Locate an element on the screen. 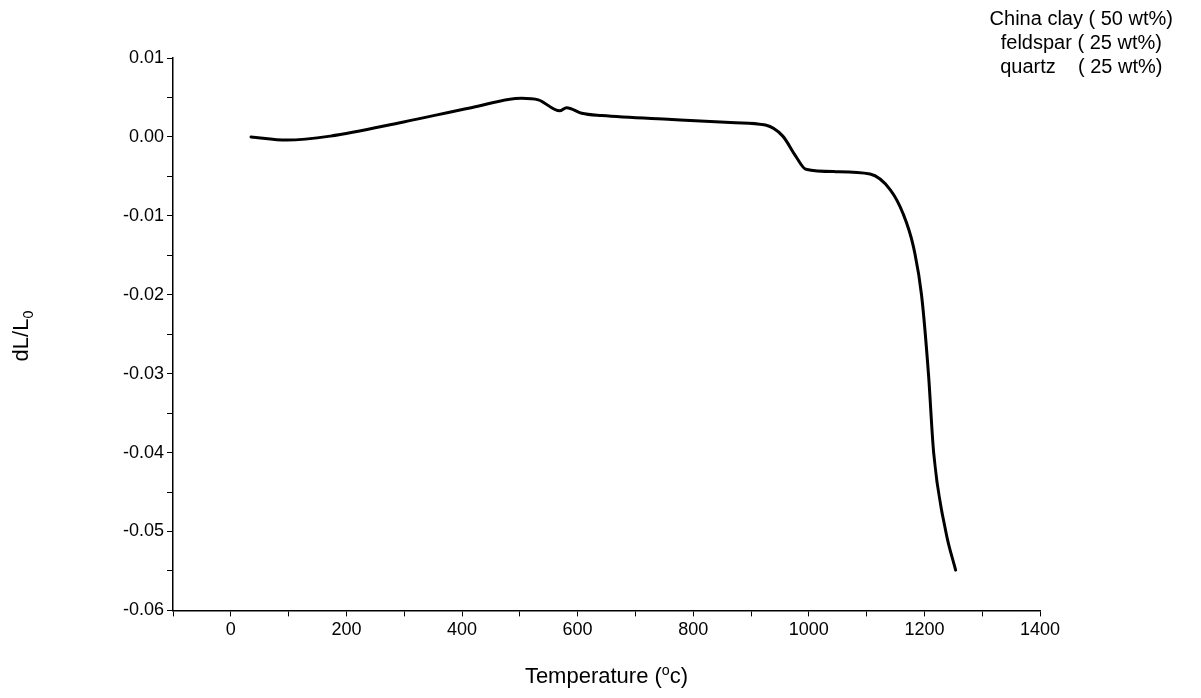 The image size is (1201, 698). y-tick-label: -0.03 is located at coordinates (143, 372).